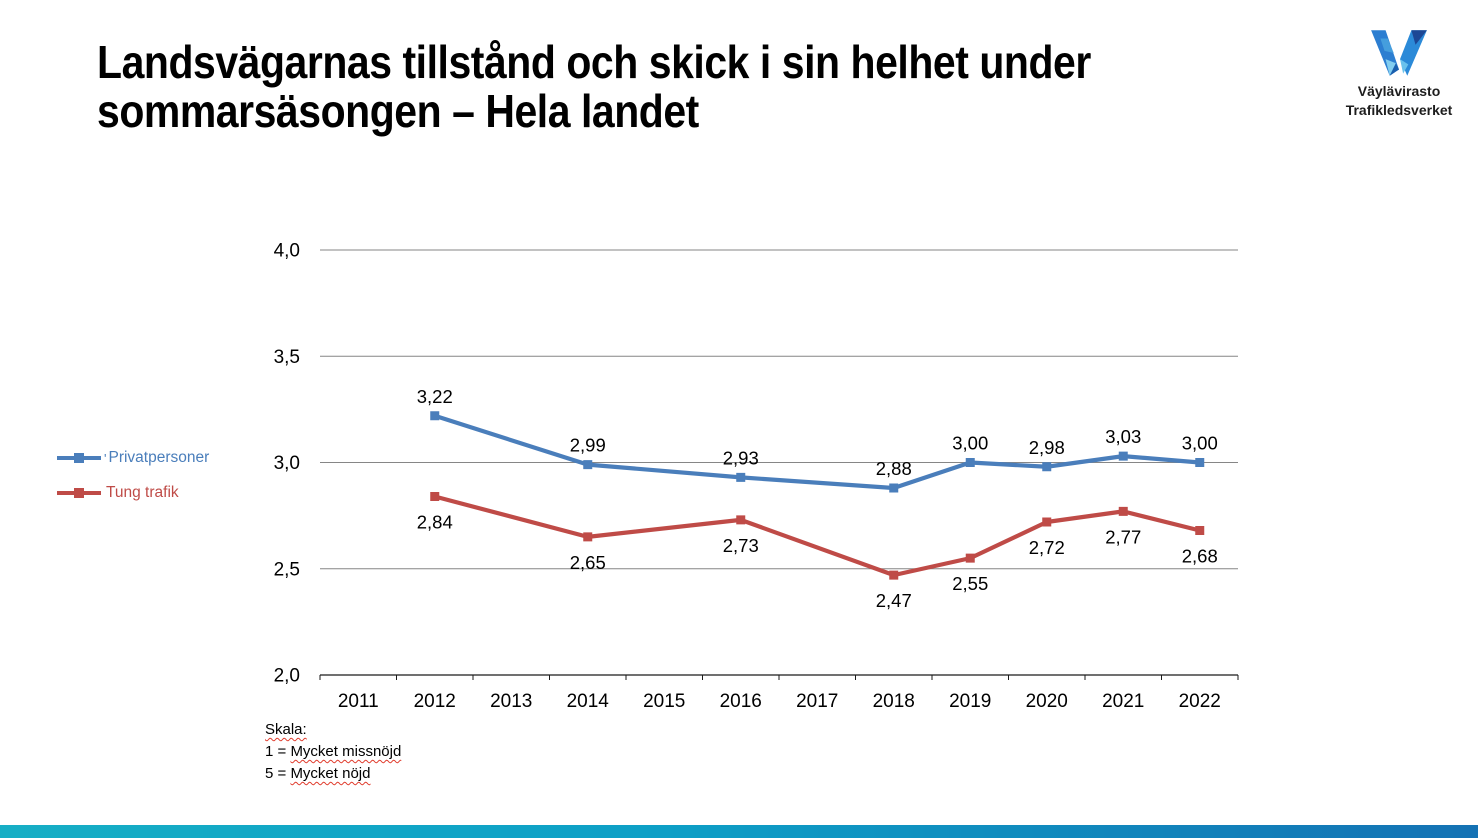  What do you see at coordinates (970, 583) in the screenshot?
I see `data-label: 2,55` at bounding box center [970, 583].